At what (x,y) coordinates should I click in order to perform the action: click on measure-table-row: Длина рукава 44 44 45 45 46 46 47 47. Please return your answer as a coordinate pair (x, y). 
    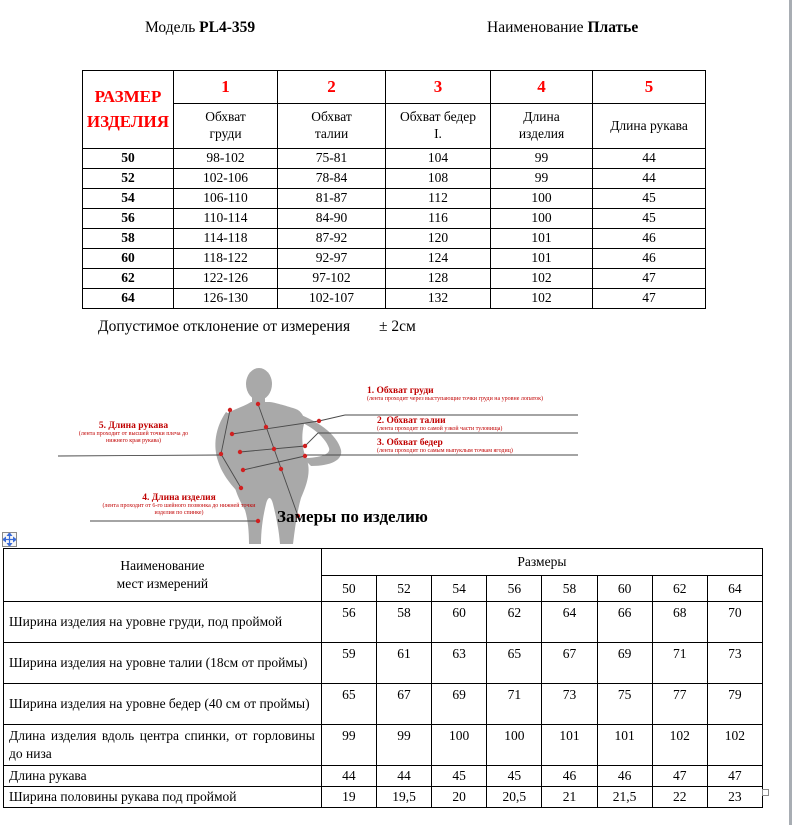
    Looking at the image, I should click on (383, 776).